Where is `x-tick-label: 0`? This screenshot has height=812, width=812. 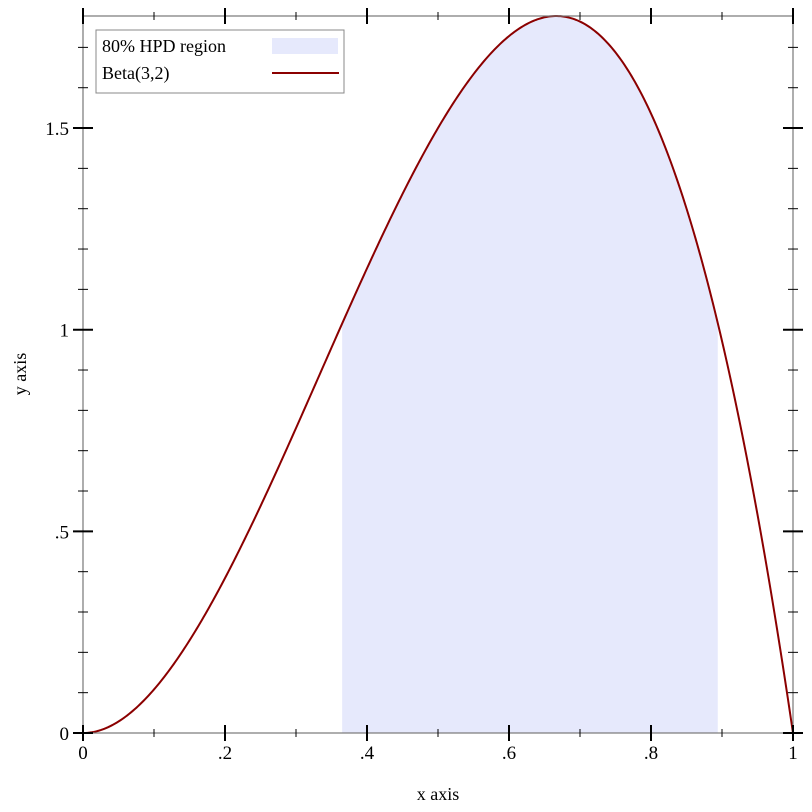
x-tick-label: 0 is located at coordinates (83, 753).